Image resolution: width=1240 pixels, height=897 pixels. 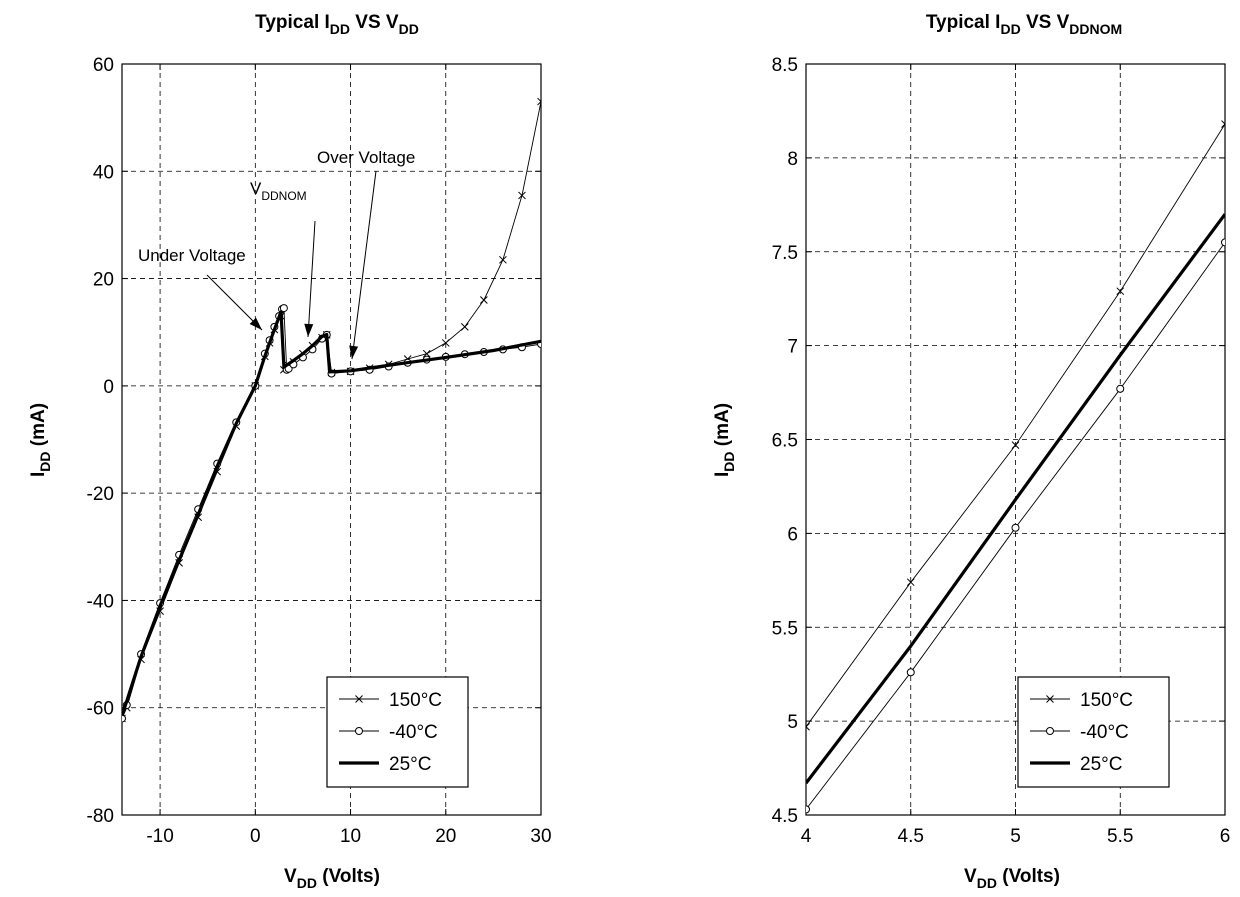 What do you see at coordinates (785, 65) in the screenshot?
I see `y-tick-label: 8.5` at bounding box center [785, 65].